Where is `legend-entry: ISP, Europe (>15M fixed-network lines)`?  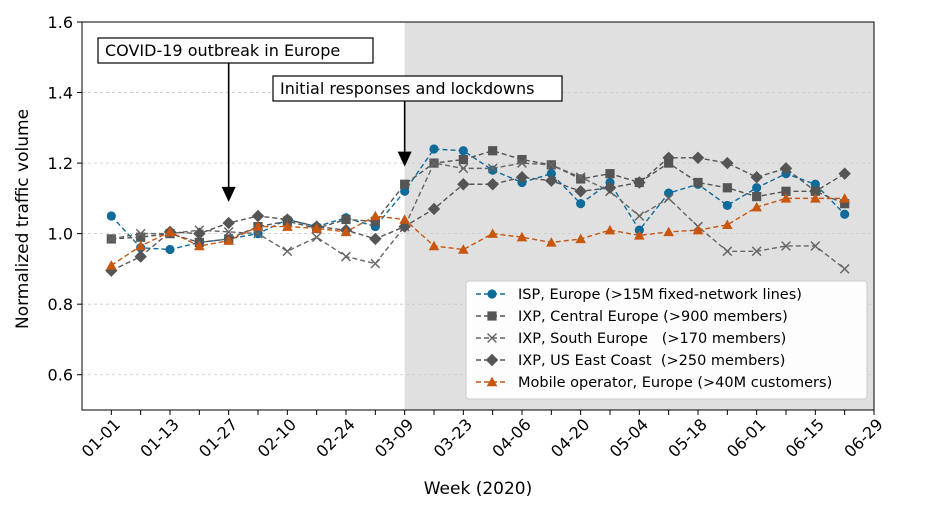 legend-entry: ISP, Europe (>15M fixed-network lines) is located at coordinates (639, 295).